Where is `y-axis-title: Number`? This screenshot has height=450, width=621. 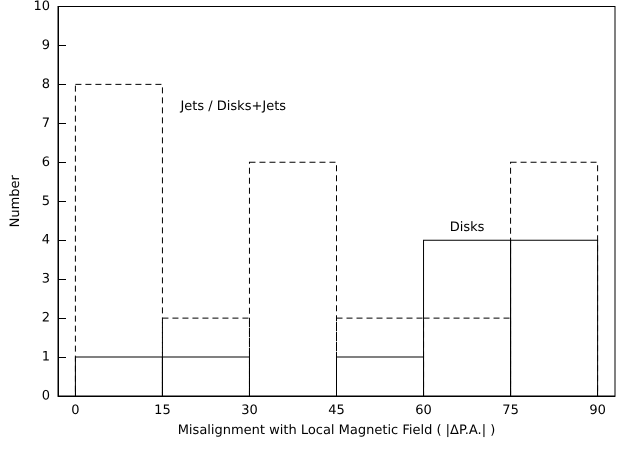 y-axis-title: Number is located at coordinates (15, 201).